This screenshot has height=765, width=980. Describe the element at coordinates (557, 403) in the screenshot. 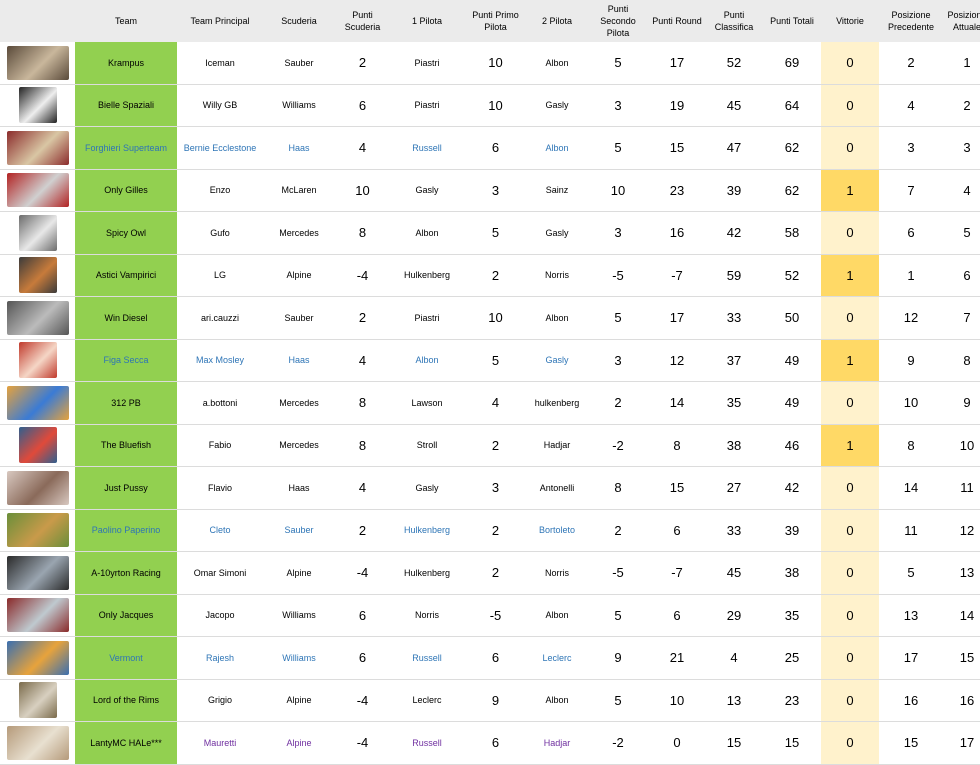

I see `pilota2: hulkenberg` at that location.